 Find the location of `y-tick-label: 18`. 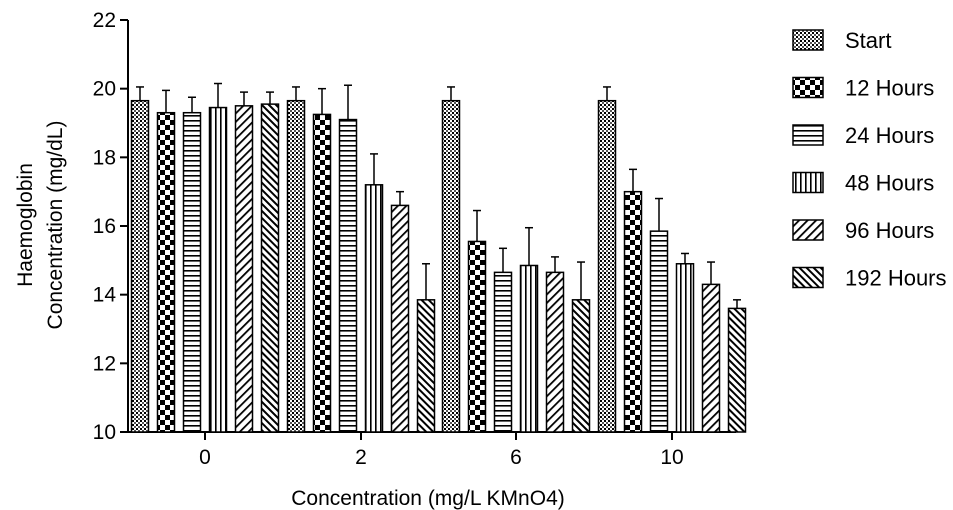

y-tick-label: 18 is located at coordinates (104, 157).